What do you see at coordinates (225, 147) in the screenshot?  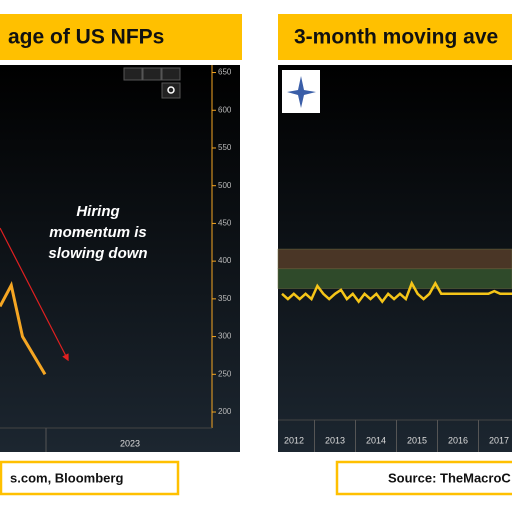 I see `y-tick-label: 550` at bounding box center [225, 147].